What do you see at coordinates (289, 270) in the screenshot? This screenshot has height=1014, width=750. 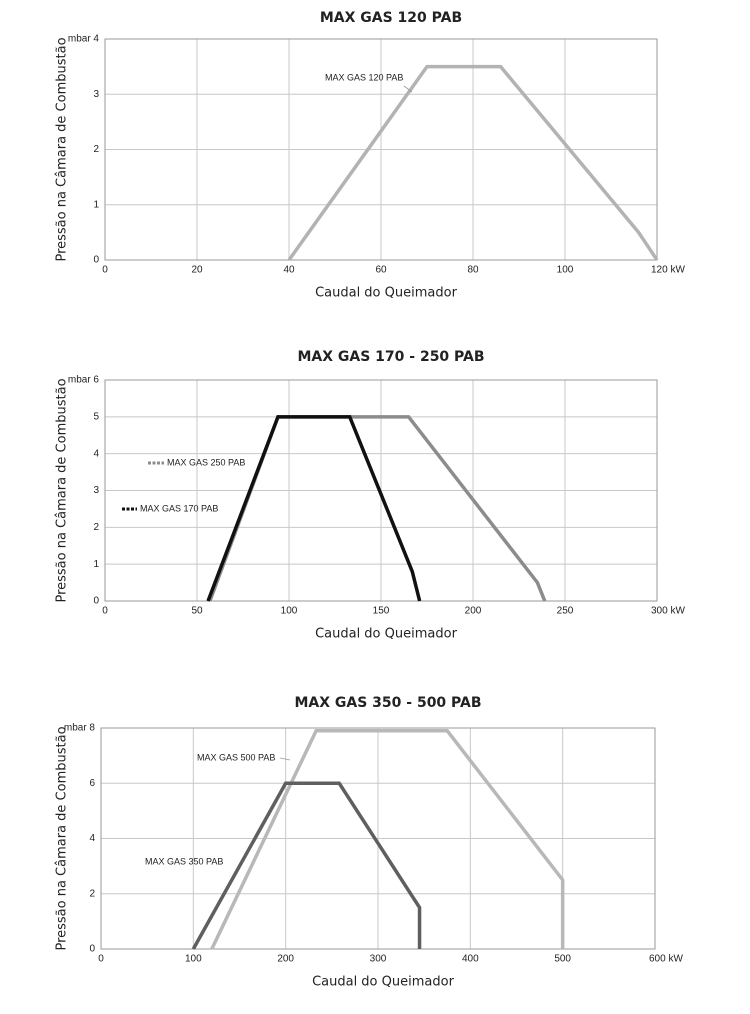 I see `x-tick-label: 40` at bounding box center [289, 270].